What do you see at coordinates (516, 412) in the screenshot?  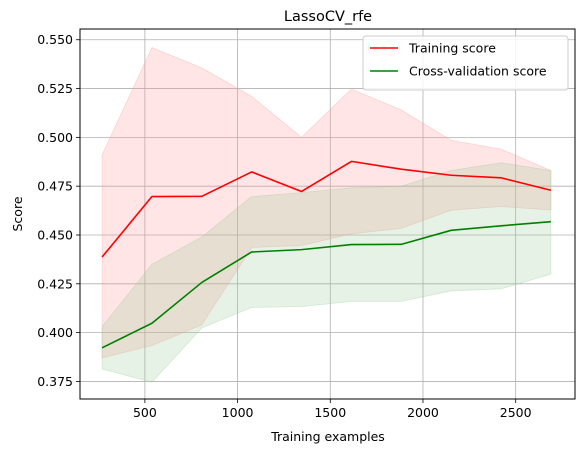 I see `x-tick-label: 2500` at bounding box center [516, 412].